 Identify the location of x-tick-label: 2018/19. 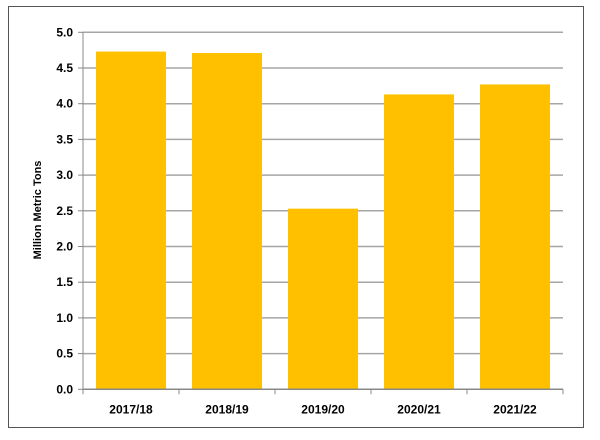
(227, 409).